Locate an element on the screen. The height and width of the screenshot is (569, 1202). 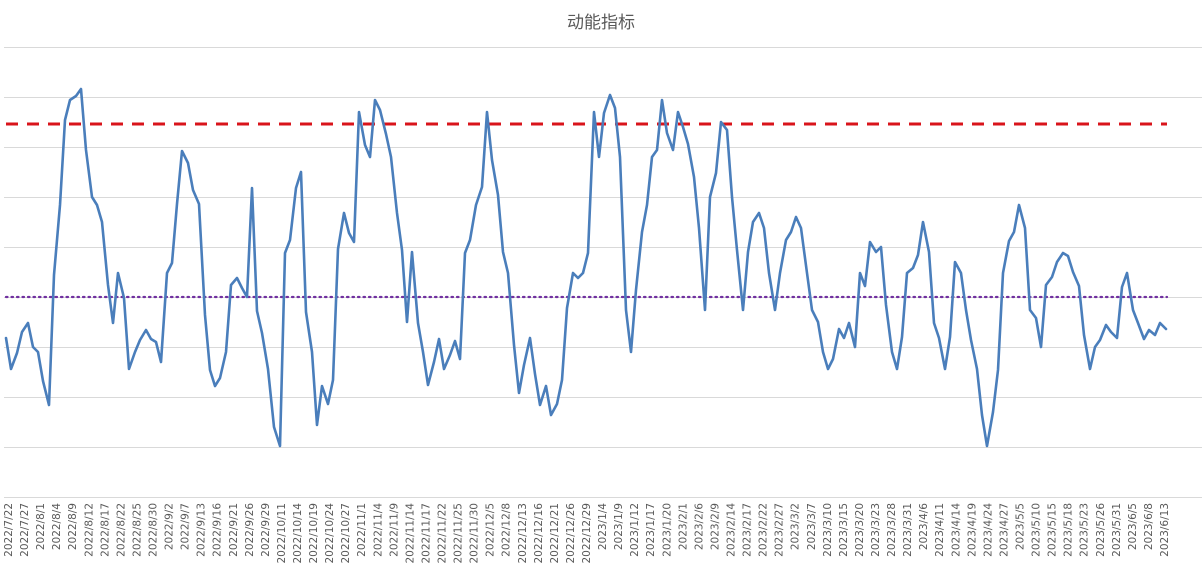
x-tick-label: 2022/12/16 is located at coordinates (539, 533).